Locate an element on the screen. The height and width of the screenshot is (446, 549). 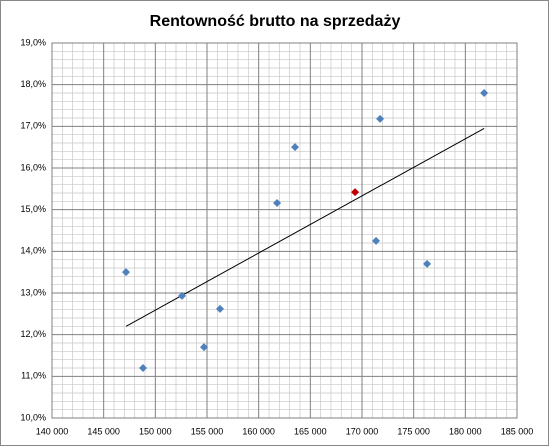
x-tick-label: 140 000 is located at coordinates (52, 431).